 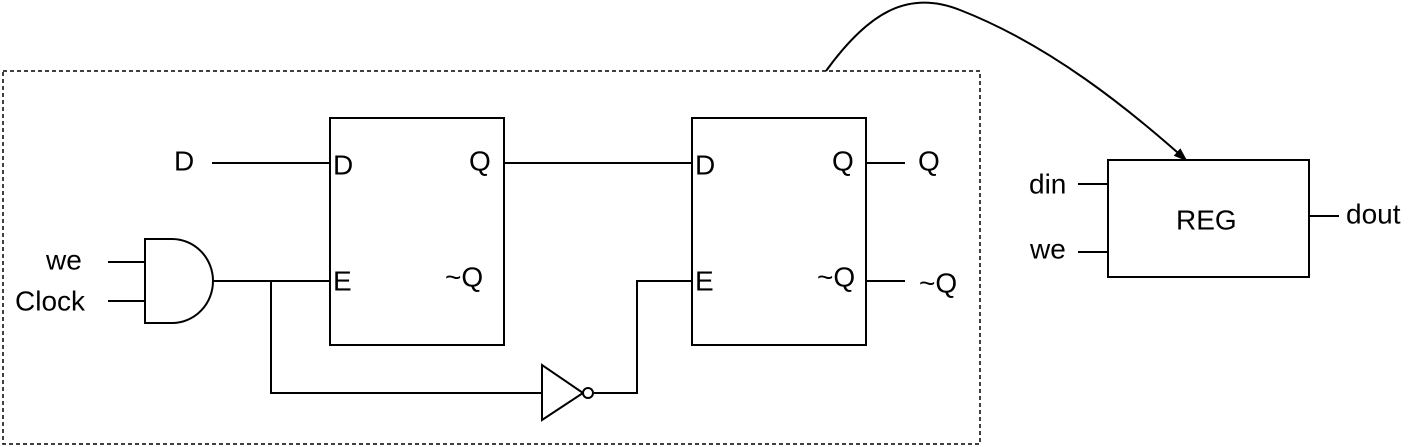 What do you see at coordinates (343, 164) in the screenshot?
I see `latch-1-port-d: D` at bounding box center [343, 164].